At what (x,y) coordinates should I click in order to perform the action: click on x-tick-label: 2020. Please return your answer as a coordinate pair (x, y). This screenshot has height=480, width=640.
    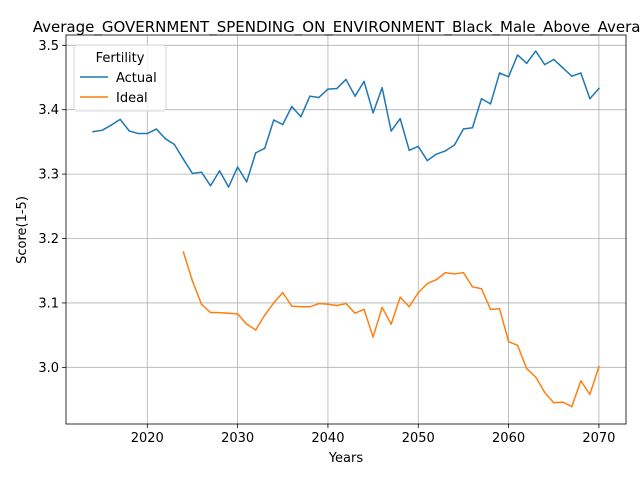
    Looking at the image, I should click on (147, 438).